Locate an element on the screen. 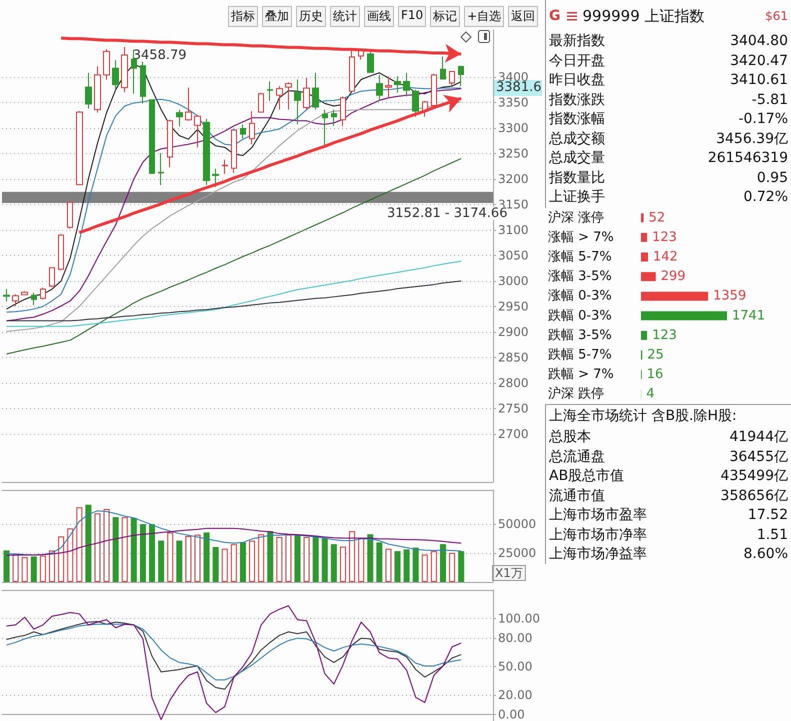 The height and width of the screenshot is (721, 791). text: $61 is located at coordinates (776, 16).